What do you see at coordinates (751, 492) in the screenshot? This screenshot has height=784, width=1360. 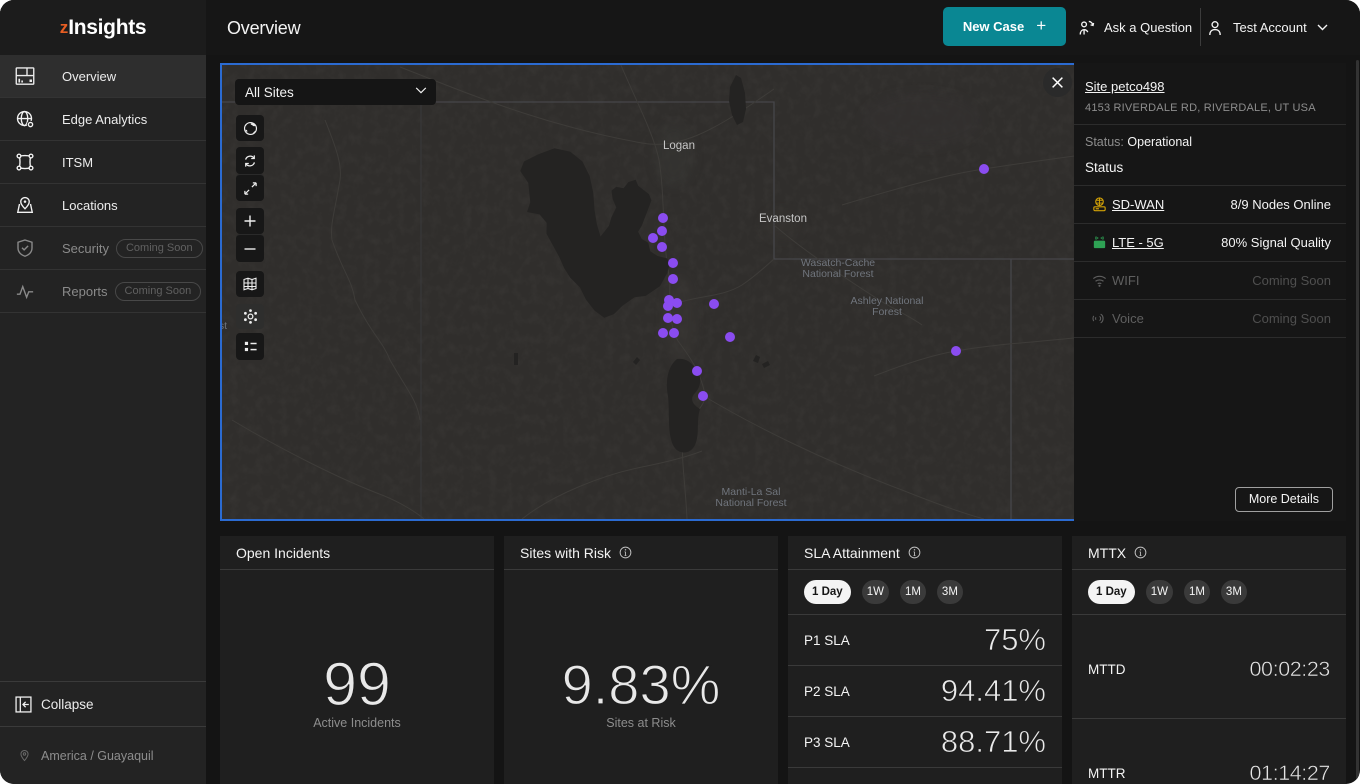 I see `svg-text: Manti-La Sal` at bounding box center [751, 492].